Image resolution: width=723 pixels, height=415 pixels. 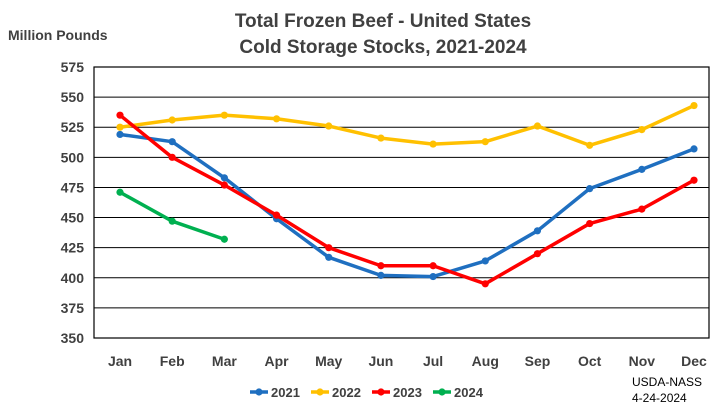 What do you see at coordinates (469, 392) in the screenshot?
I see `legend-label: 2024` at bounding box center [469, 392].